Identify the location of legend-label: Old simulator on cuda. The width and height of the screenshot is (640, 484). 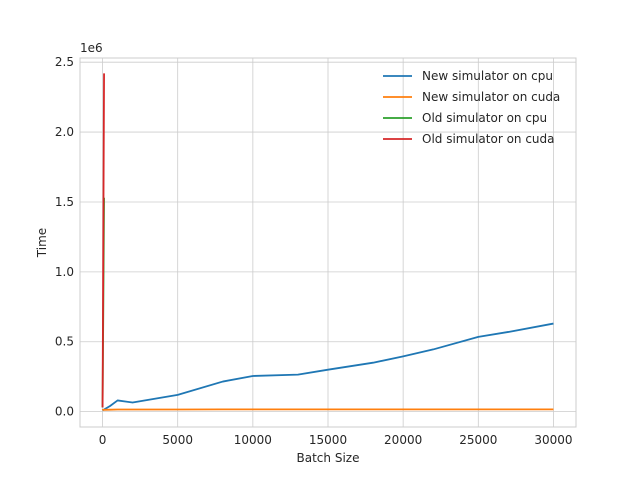
(488, 139).